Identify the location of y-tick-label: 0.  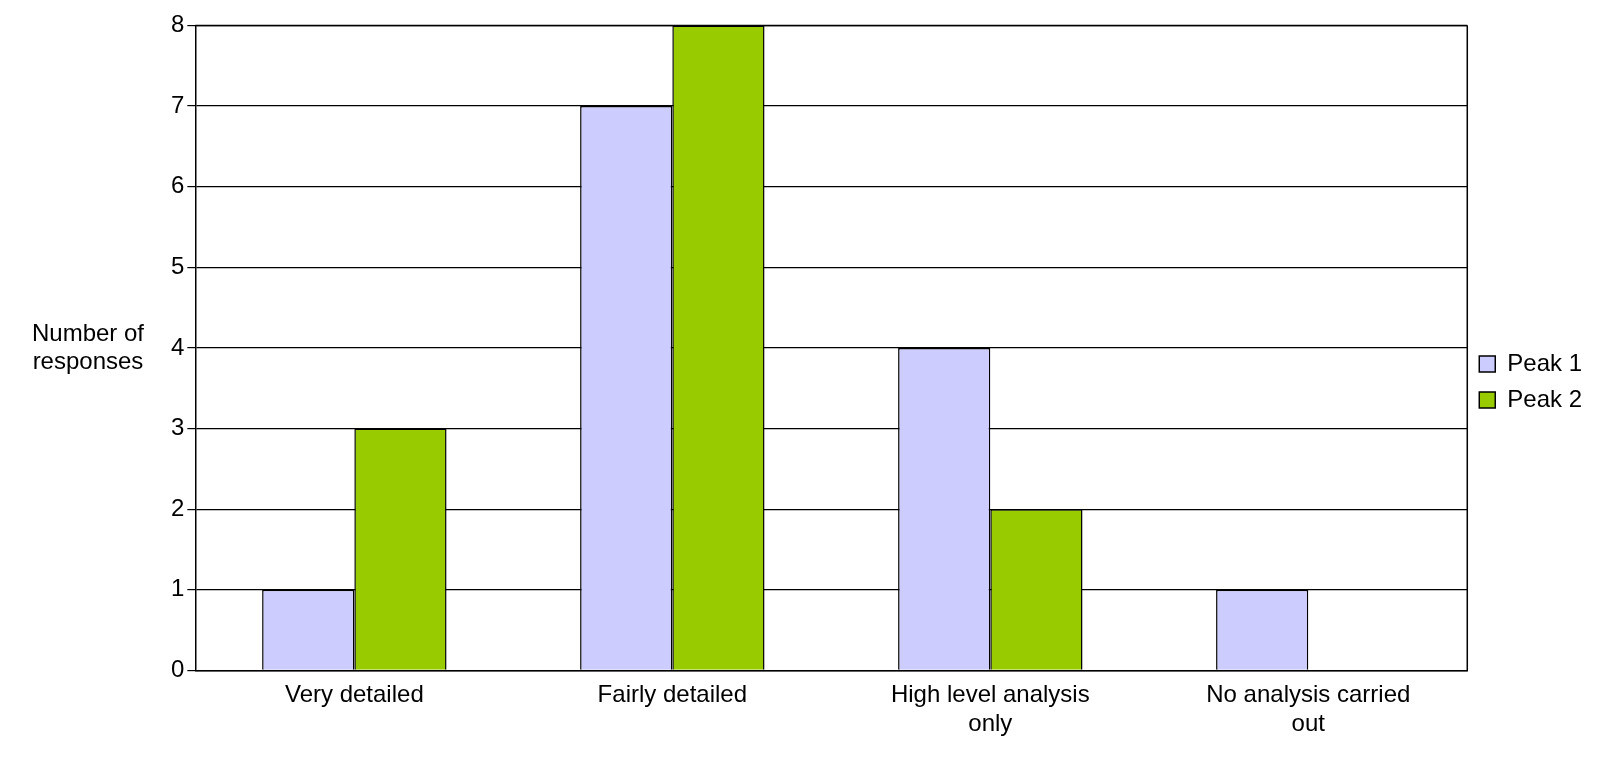
(177, 669).